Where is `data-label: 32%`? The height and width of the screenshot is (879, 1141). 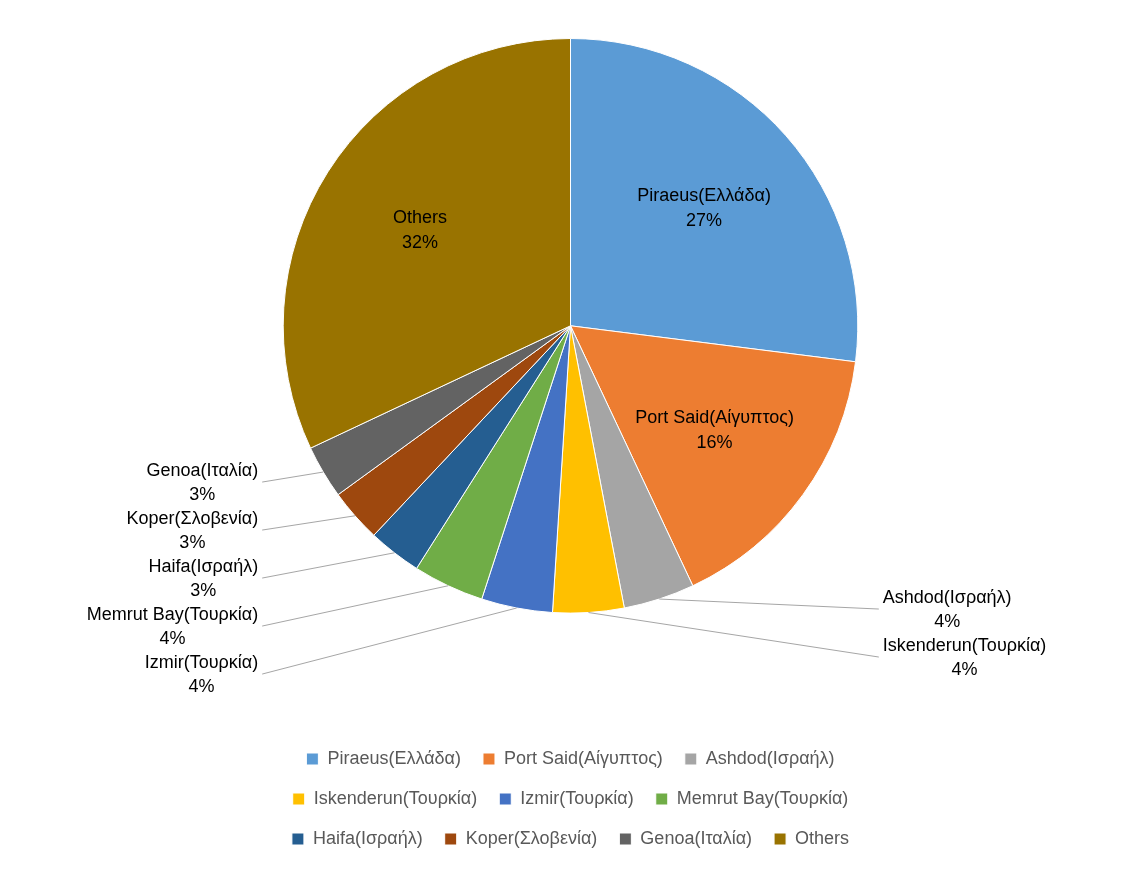 data-label: 32% is located at coordinates (420, 242).